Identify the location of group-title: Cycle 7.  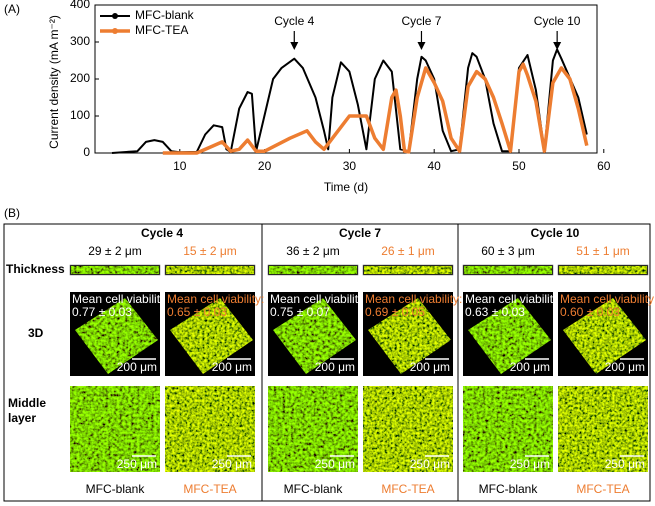
(360, 233).